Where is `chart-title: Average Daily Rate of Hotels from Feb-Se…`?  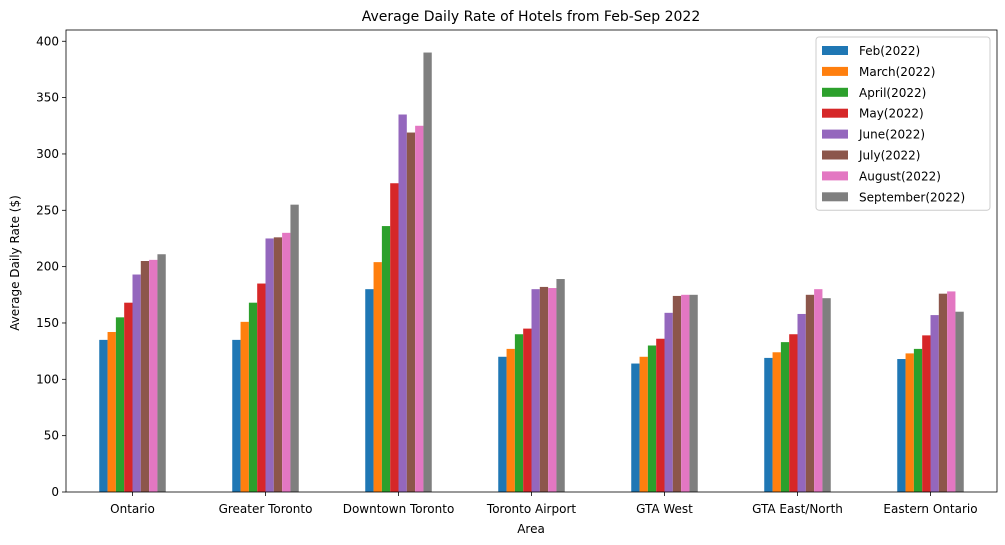 chart-title: Average Daily Rate of Hotels from Feb-Se… is located at coordinates (531, 17).